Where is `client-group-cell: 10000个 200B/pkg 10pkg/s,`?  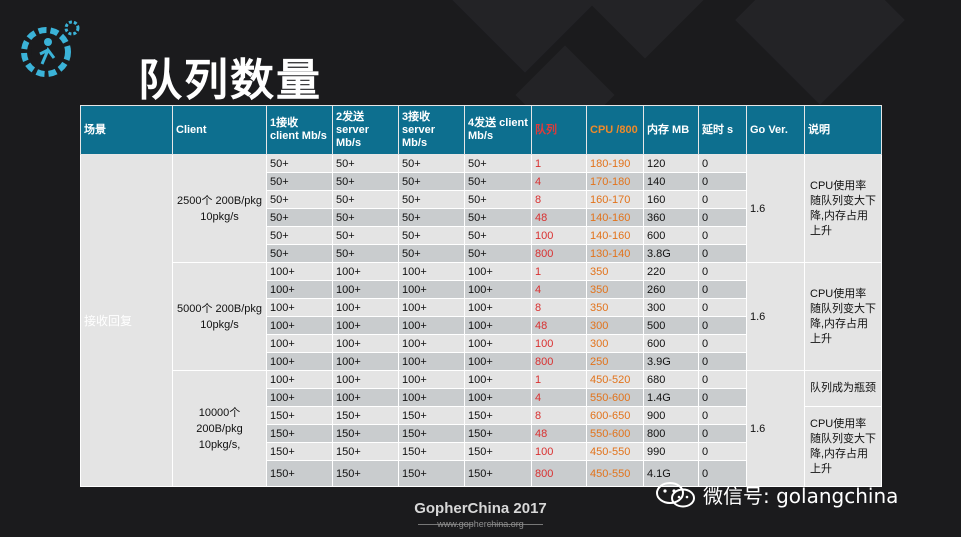 client-group-cell: 10000个 200B/pkg 10pkg/s, is located at coordinates (219, 428).